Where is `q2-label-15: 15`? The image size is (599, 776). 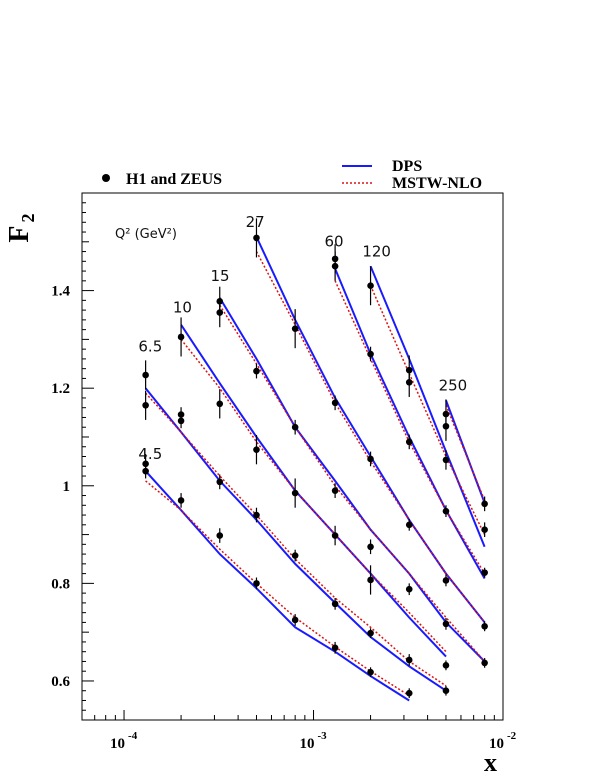
q2-label-15: 15 is located at coordinates (219, 276).